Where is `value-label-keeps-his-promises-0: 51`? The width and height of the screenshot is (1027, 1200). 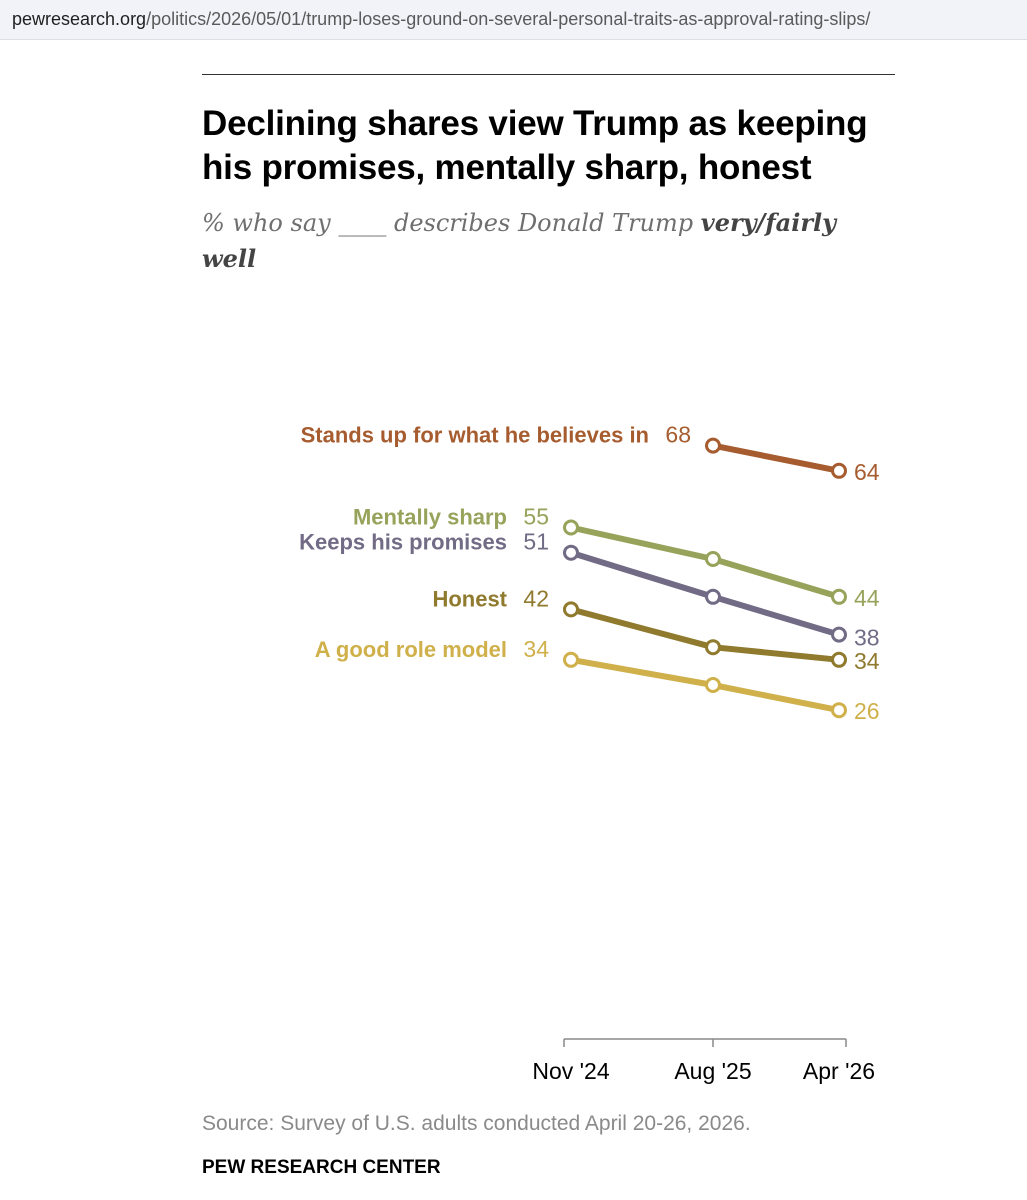
value-label-keeps-his-promises-0: 51 is located at coordinates (536, 542).